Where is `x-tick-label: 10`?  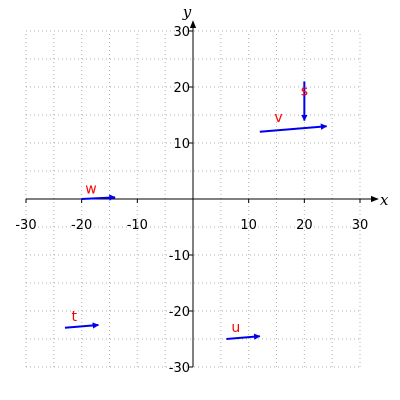
x-tick-label: 10 is located at coordinates (248, 225).